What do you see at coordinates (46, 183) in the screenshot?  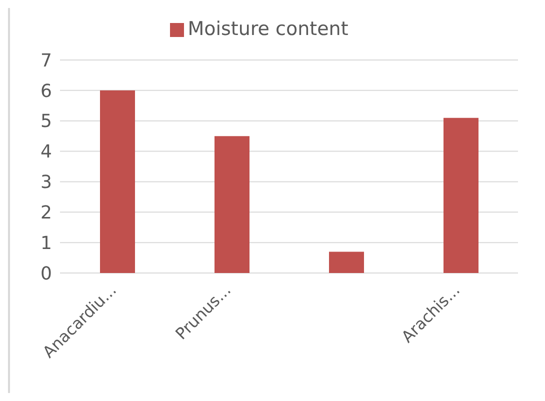 I see `y-tick-label: 3` at bounding box center [46, 183].